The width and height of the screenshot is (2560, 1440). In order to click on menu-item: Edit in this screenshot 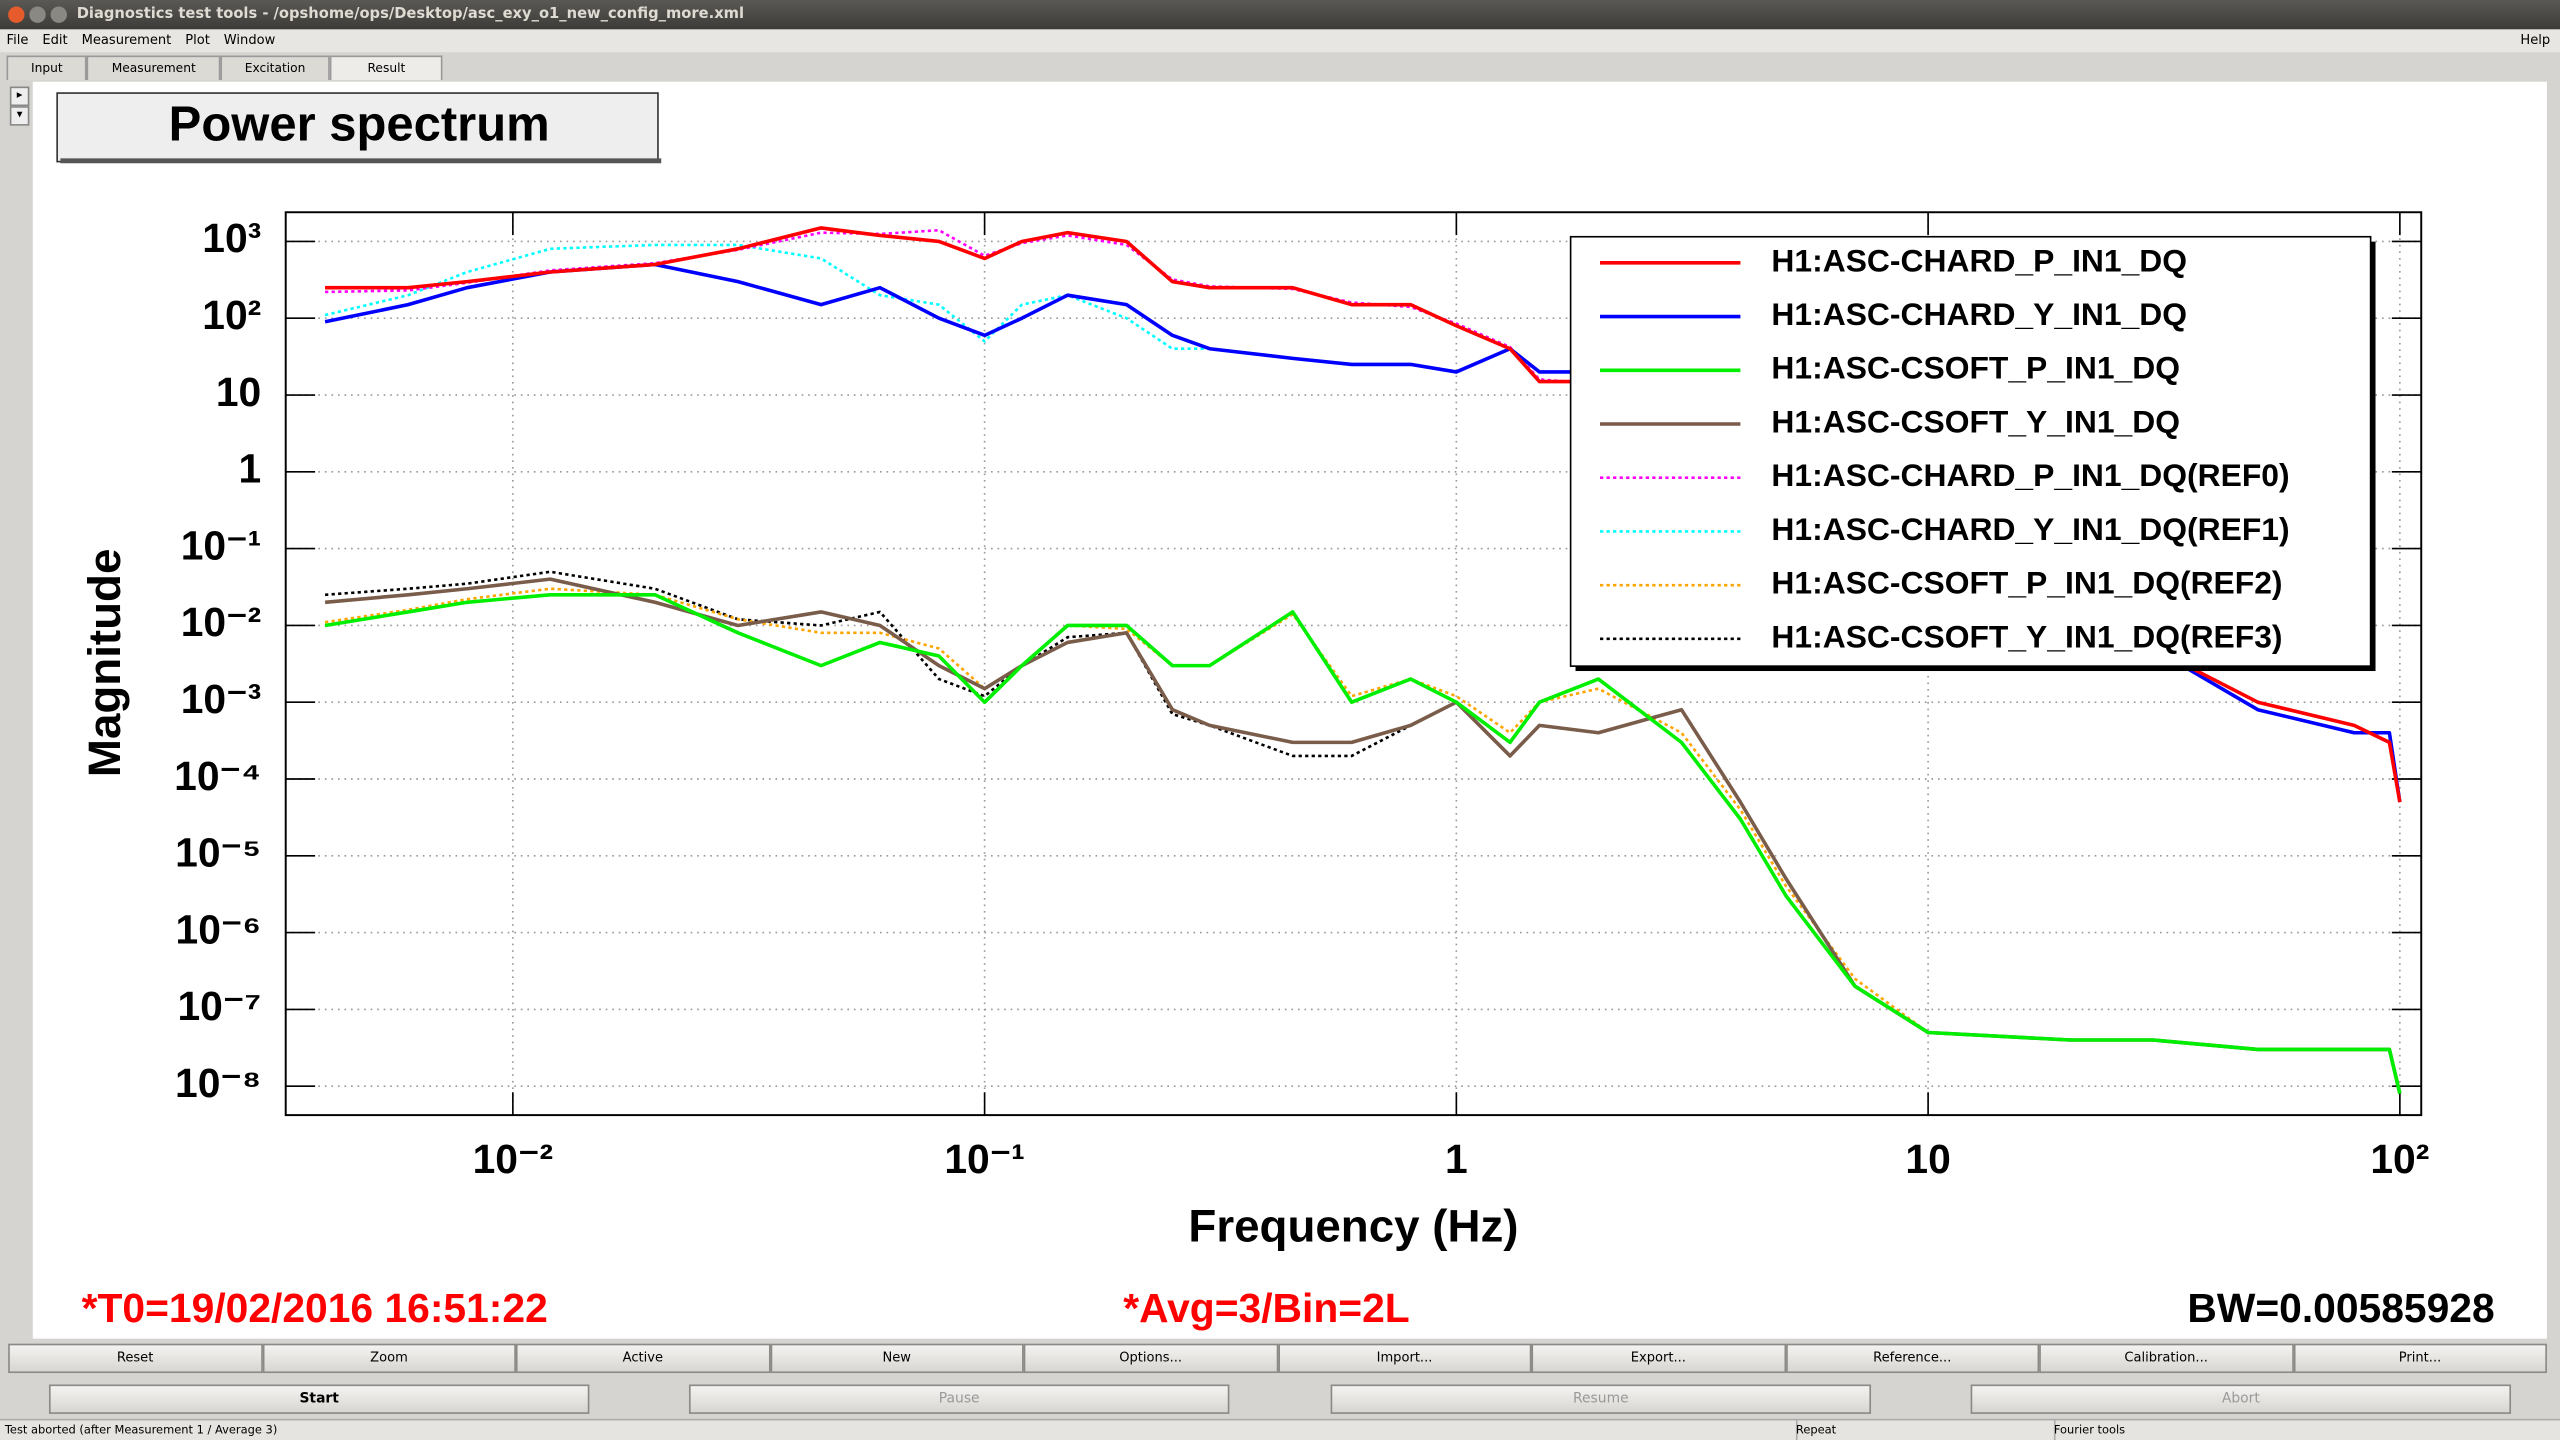, I will do `click(55, 40)`.